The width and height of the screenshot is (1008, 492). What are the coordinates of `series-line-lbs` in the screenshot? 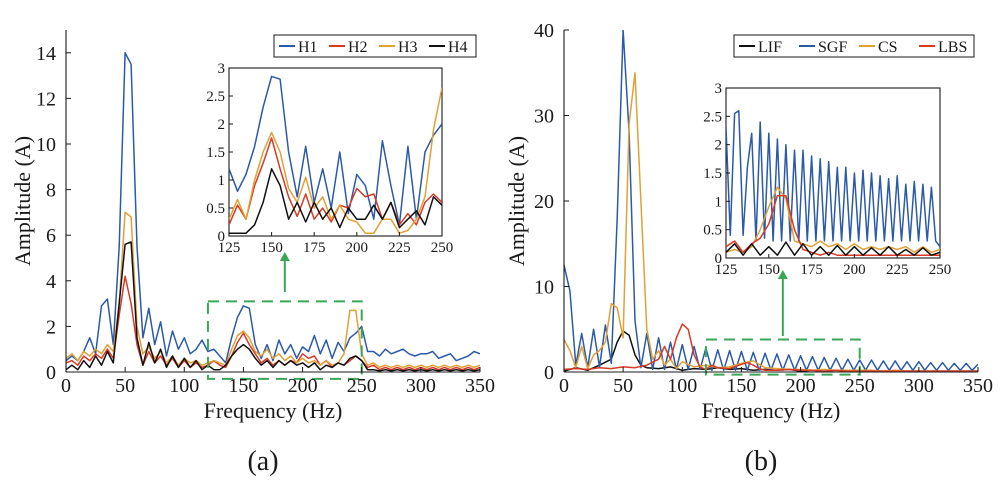 It's located at (771, 347).